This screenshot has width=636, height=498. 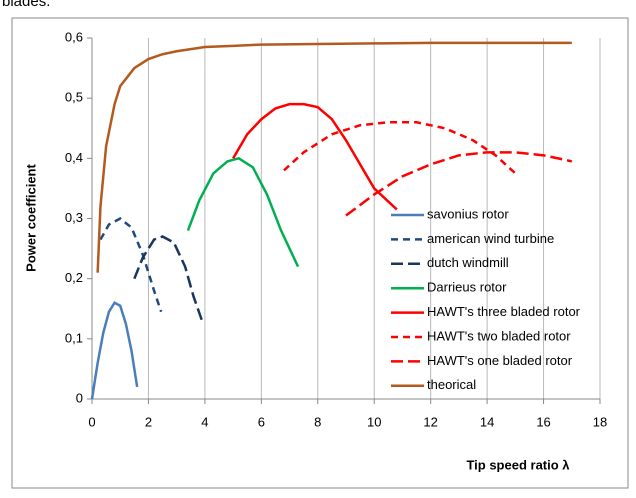 I want to click on x-tick-label: 2, so click(x=148, y=421).